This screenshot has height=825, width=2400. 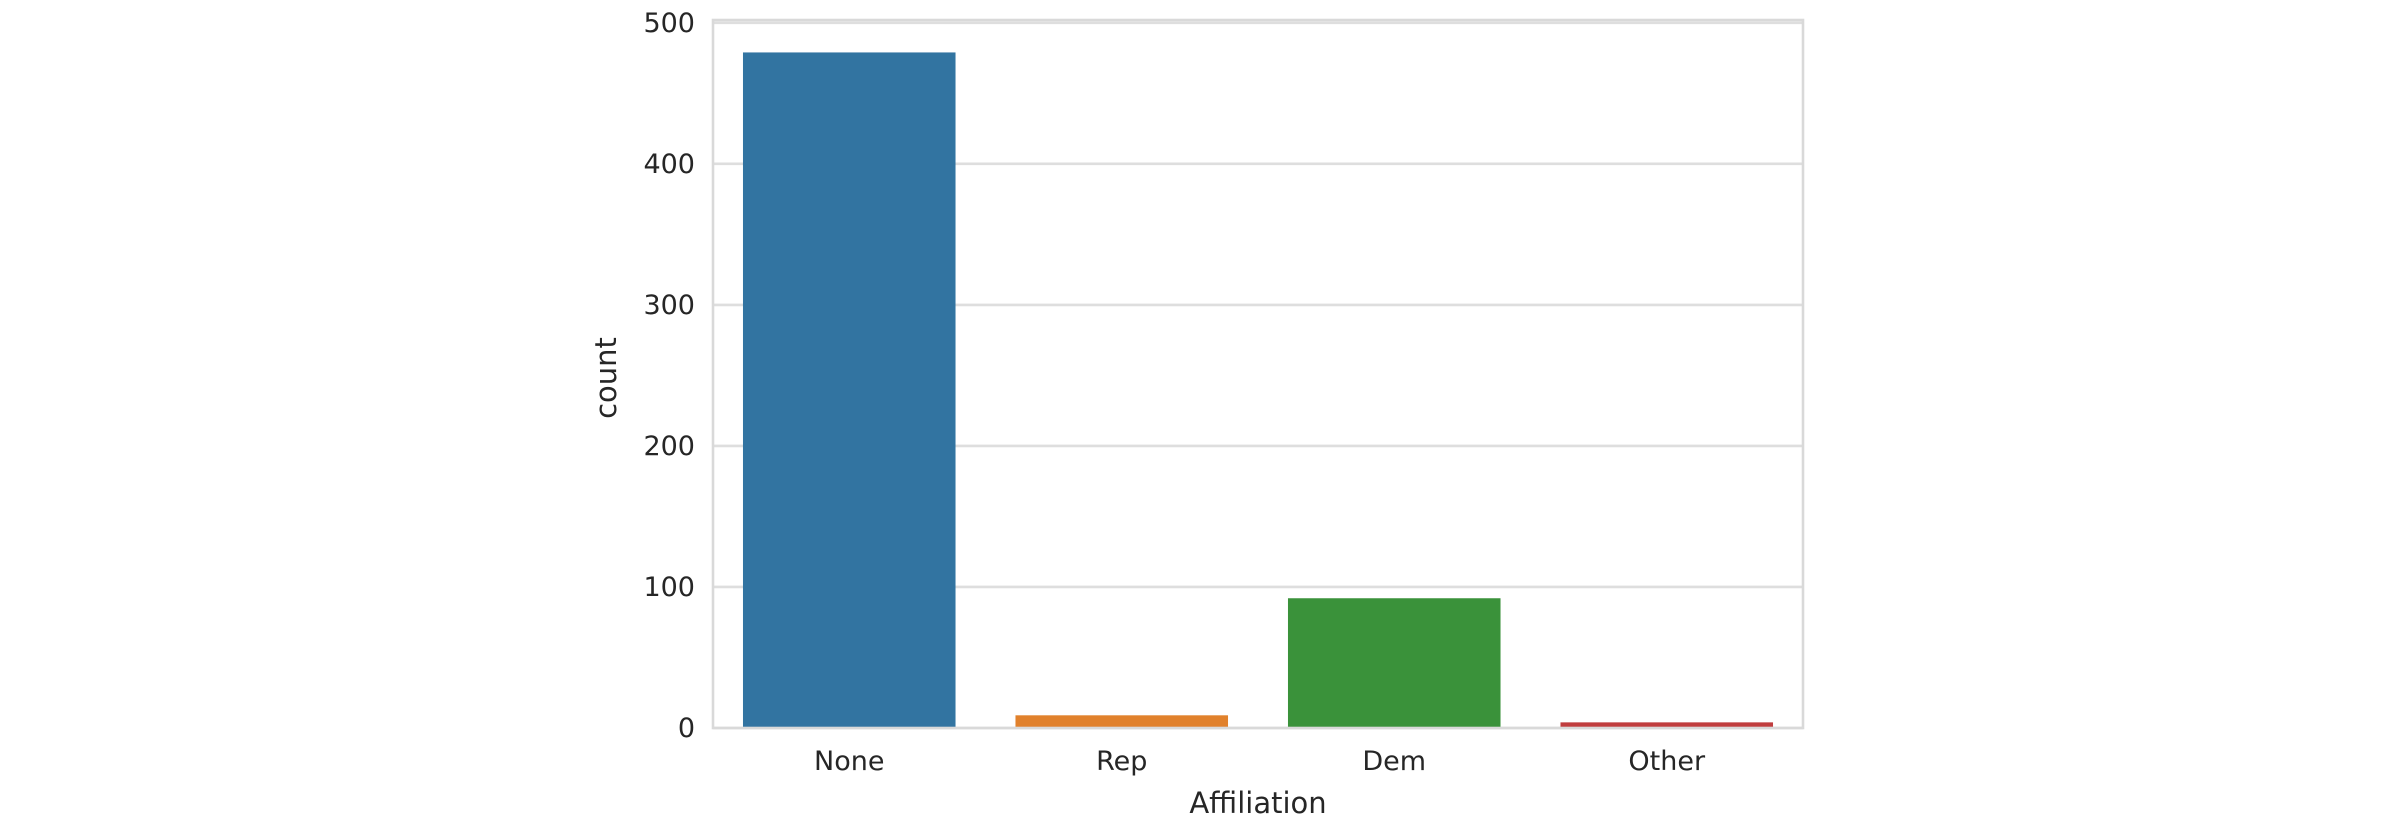 What do you see at coordinates (669, 587) in the screenshot?
I see `y-tick-label-100: 100` at bounding box center [669, 587].